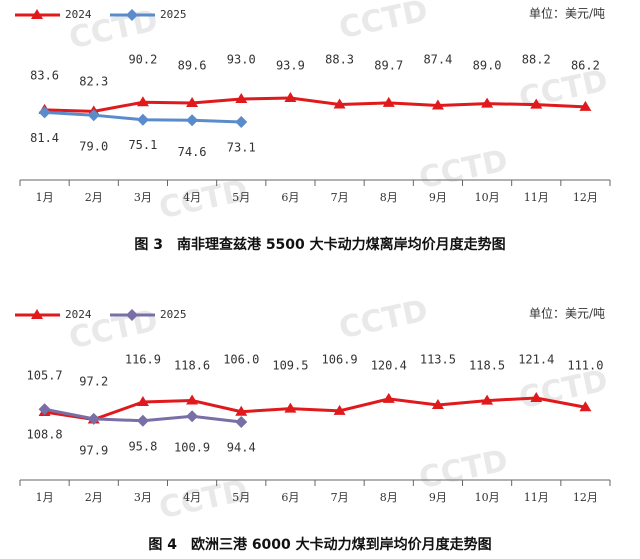 The height and width of the screenshot is (559, 640). I want to click on data-label: 81.4, so click(44, 138).